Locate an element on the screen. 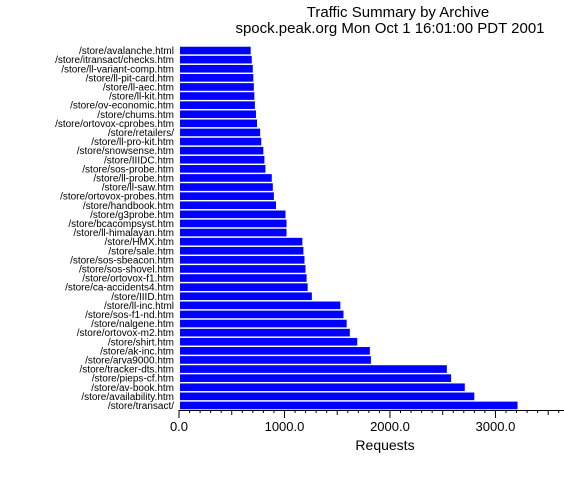 This screenshot has width=564, height=492. x-tick-label-2: 2000.0 is located at coordinates (390, 426).